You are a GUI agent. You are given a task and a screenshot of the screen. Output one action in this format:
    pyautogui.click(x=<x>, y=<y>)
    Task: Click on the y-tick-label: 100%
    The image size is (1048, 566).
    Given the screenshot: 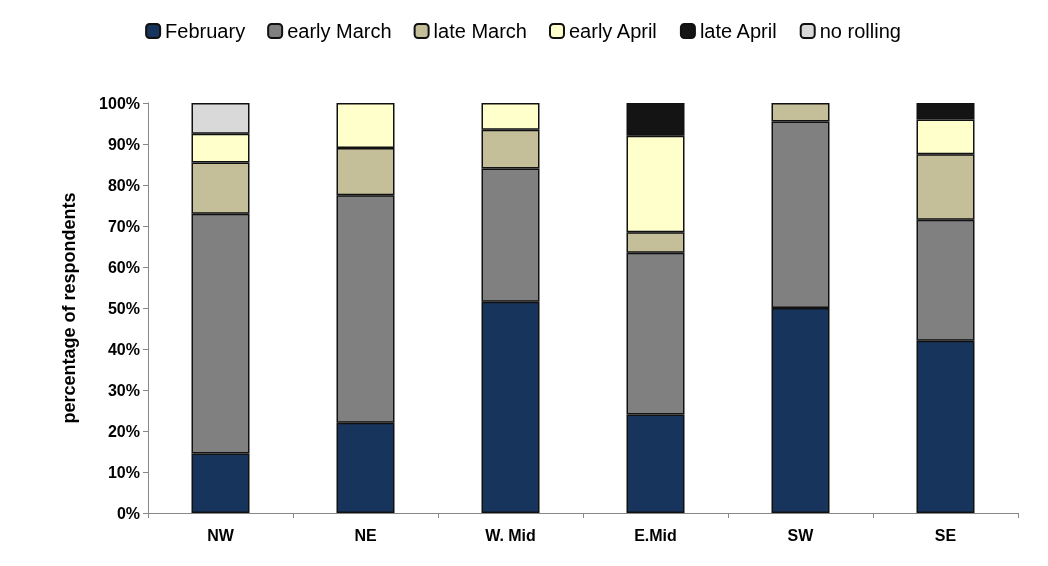 What is the action you would take?
    pyautogui.click(x=119, y=103)
    